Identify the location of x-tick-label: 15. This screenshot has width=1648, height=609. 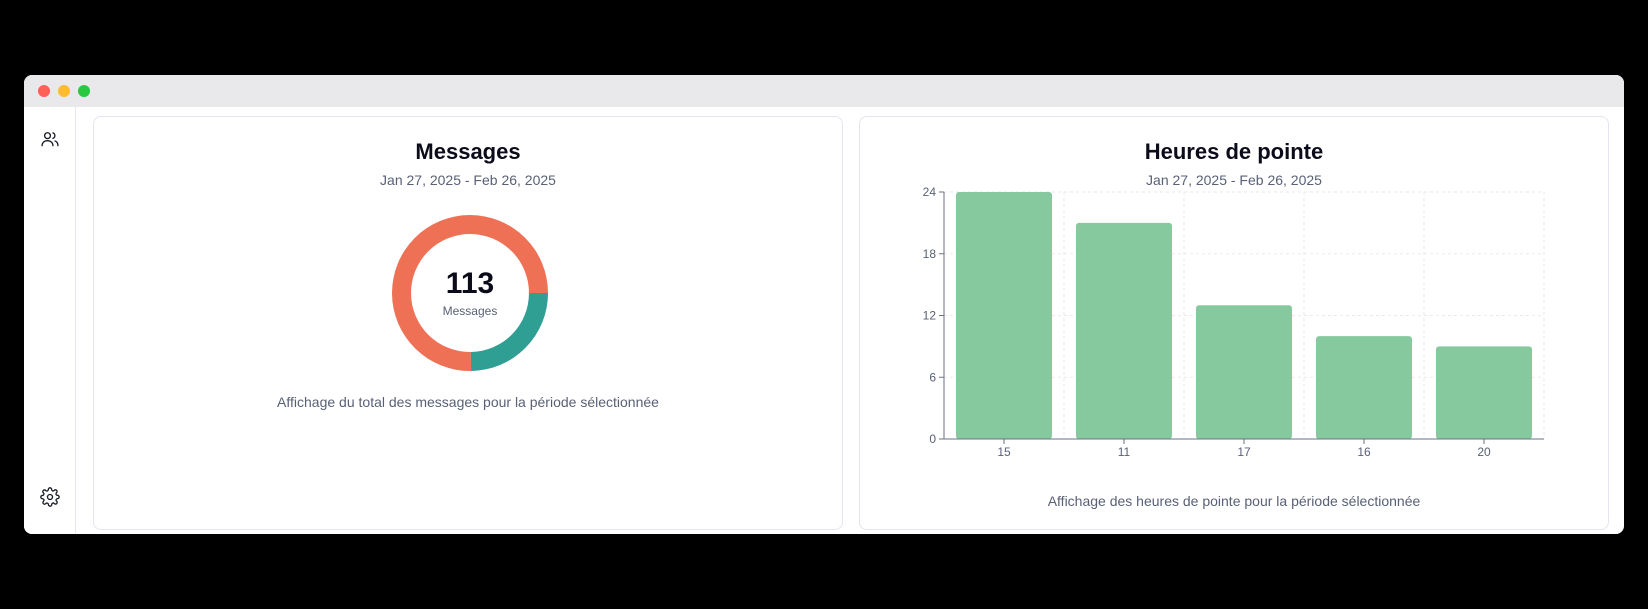
(1004, 452).